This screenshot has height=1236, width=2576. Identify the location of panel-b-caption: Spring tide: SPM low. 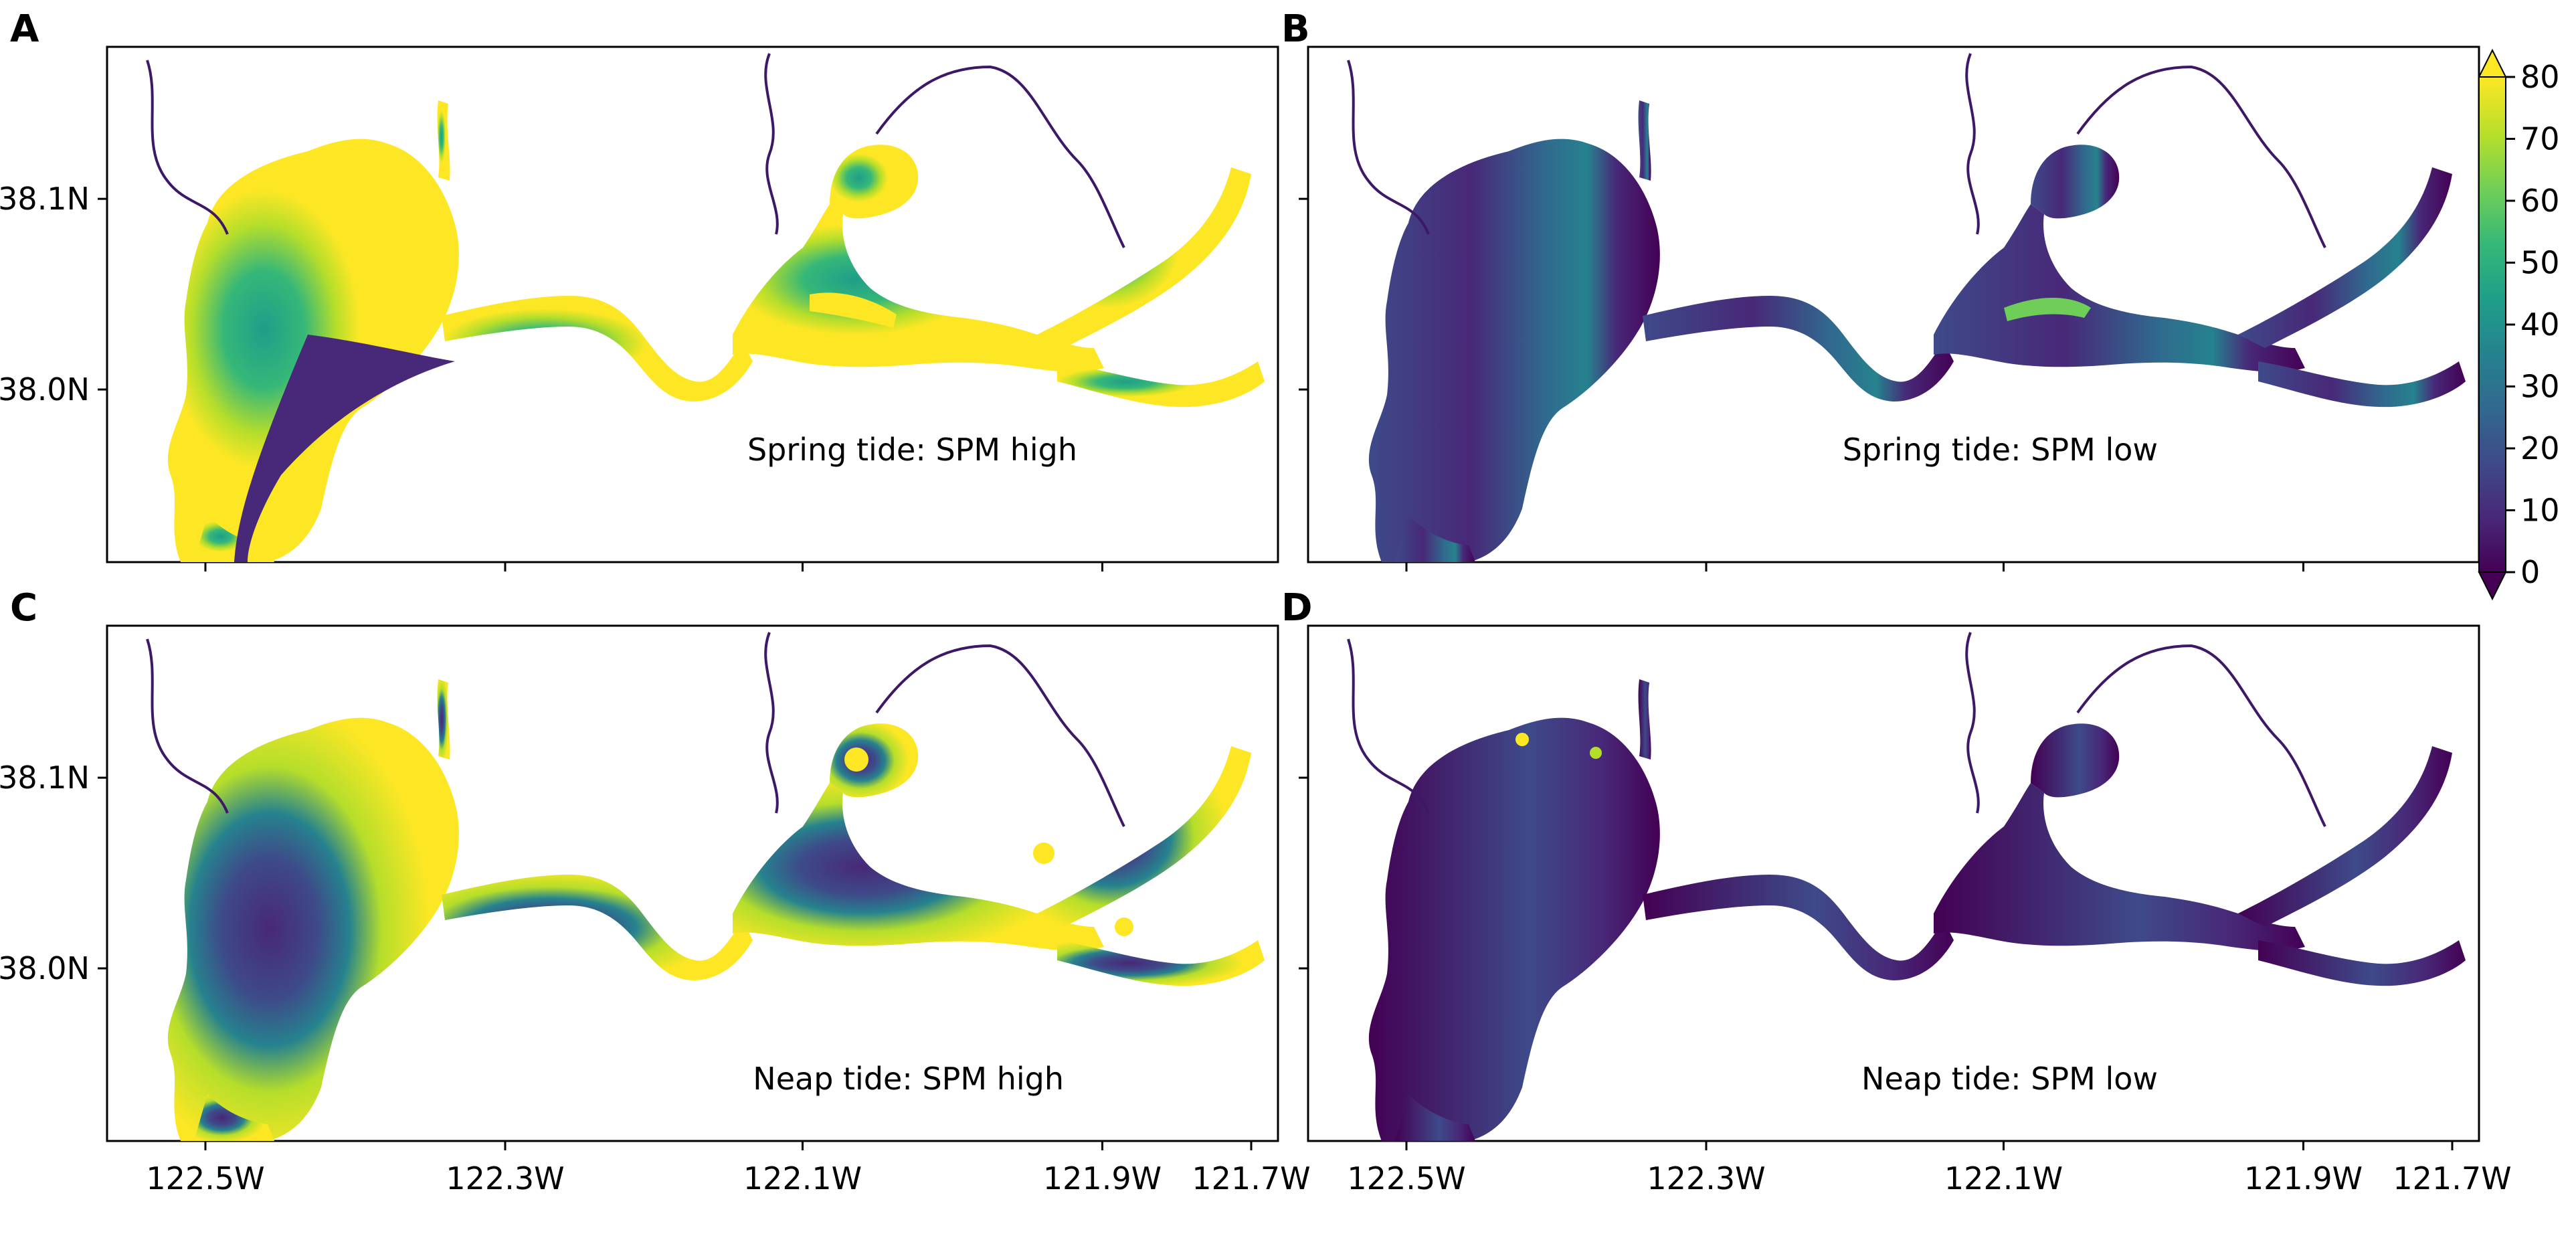
(2000, 450).